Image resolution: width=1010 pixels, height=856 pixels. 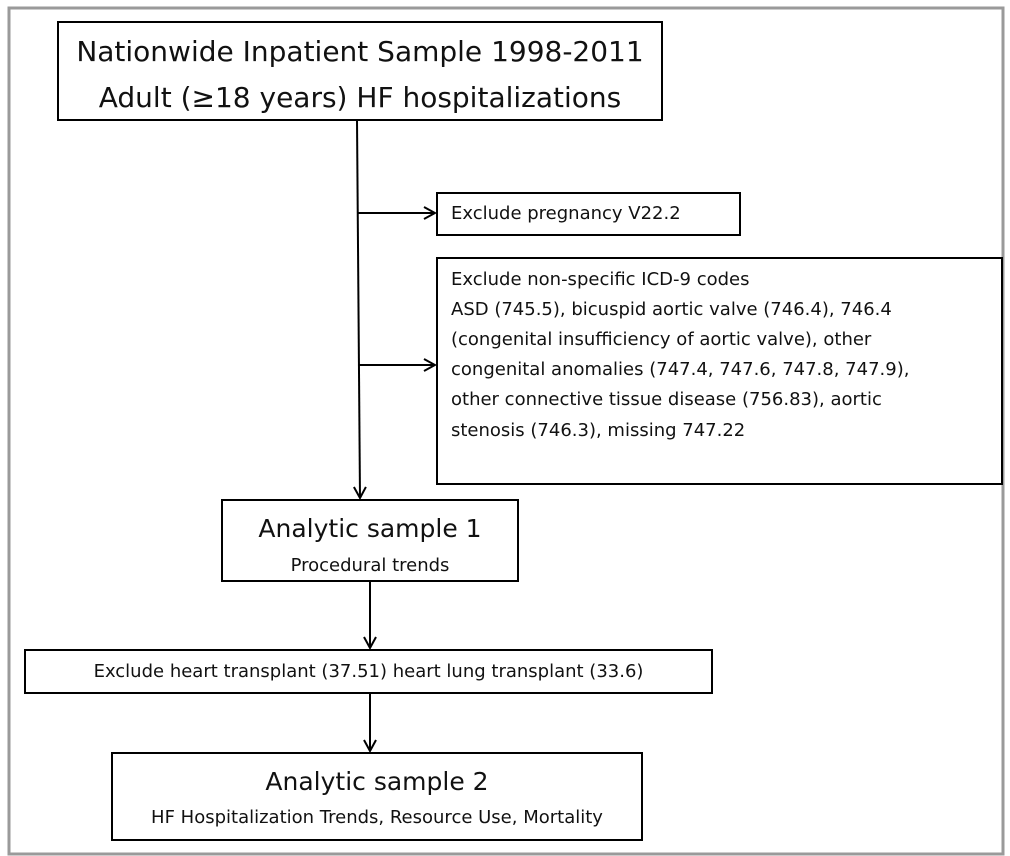 I want to click on connectors, so click(x=396, y=435).